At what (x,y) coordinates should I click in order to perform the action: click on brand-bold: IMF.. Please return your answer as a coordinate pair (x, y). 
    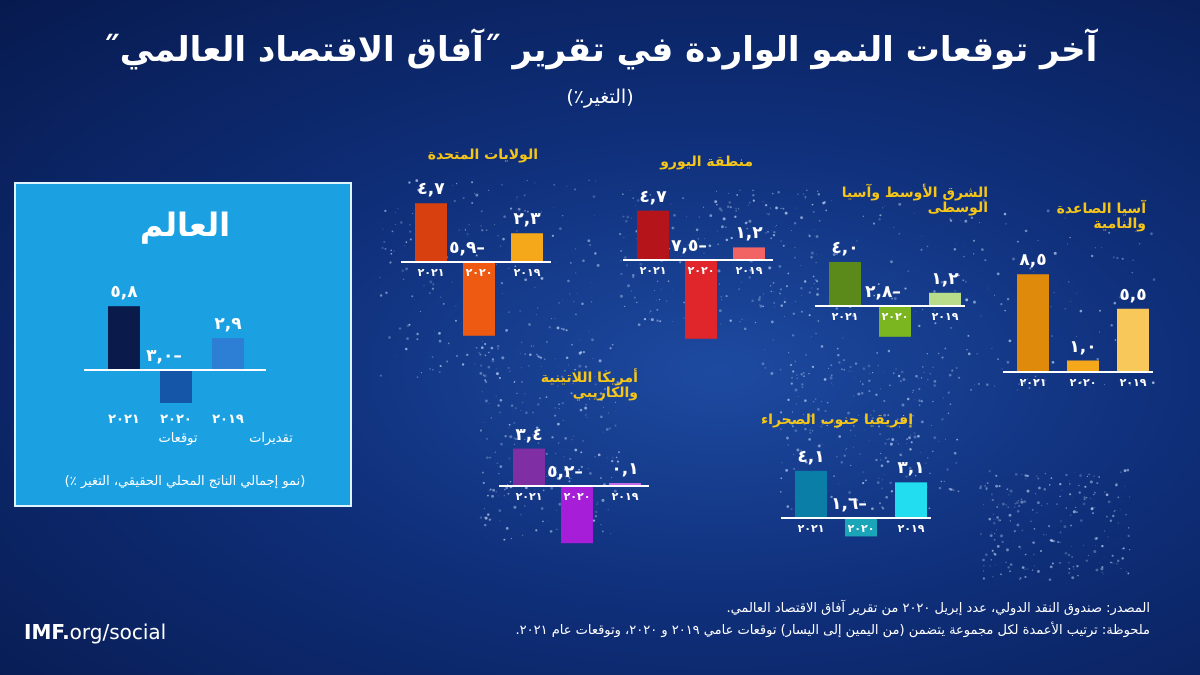
    Looking at the image, I should click on (47, 632).